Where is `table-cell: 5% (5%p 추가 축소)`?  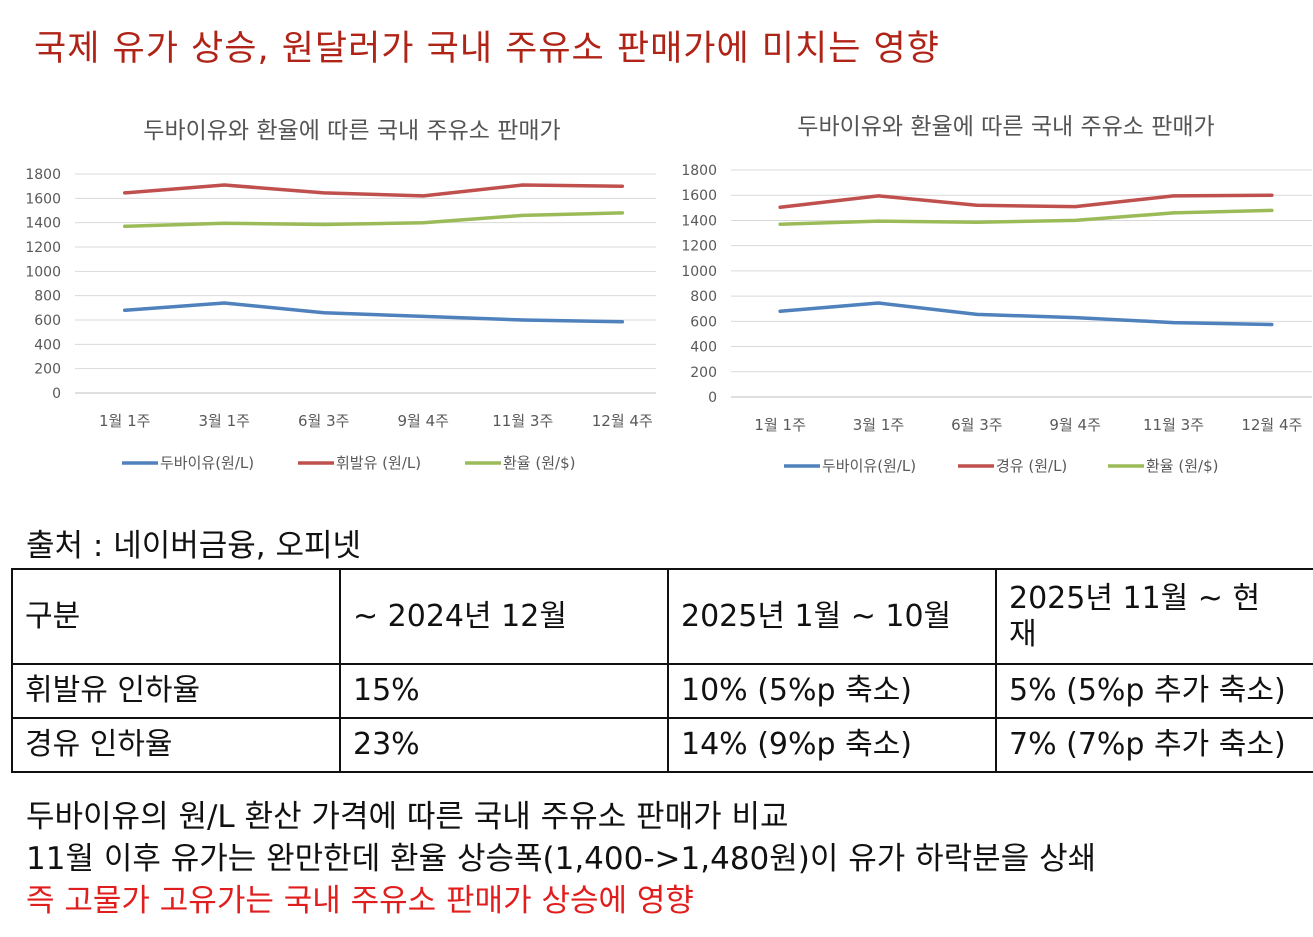 table-cell: 5% (5%p 추가 축소) is located at coordinates (1154, 691).